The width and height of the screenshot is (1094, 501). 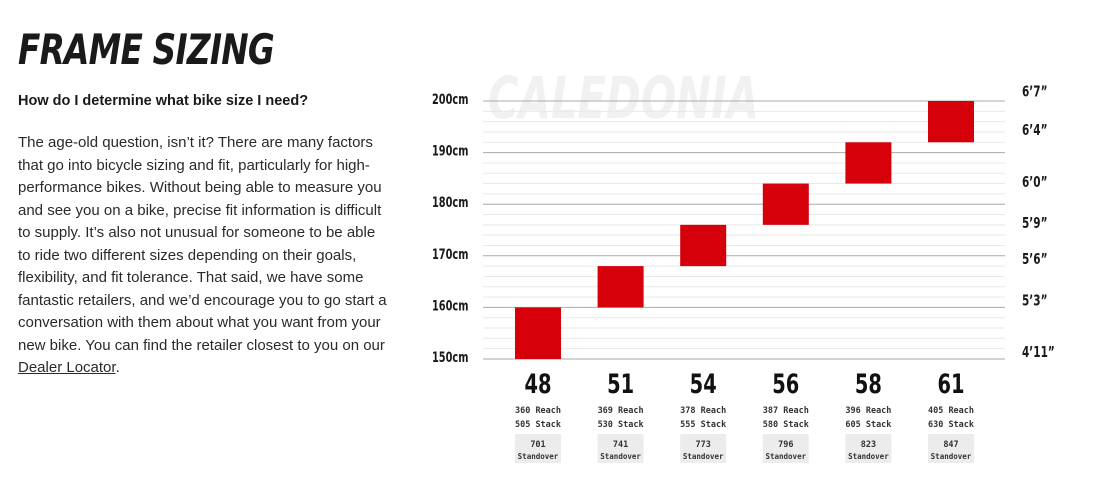 I want to click on frame-size-label: 56, so click(x=785, y=384).